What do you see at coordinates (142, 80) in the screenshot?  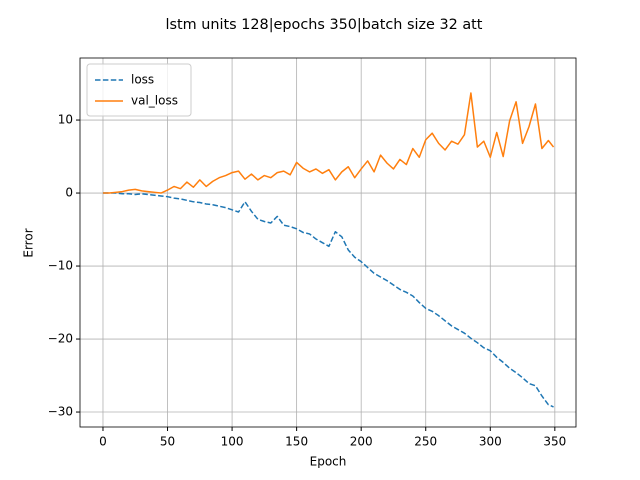 I see `legend-label: loss` at bounding box center [142, 80].